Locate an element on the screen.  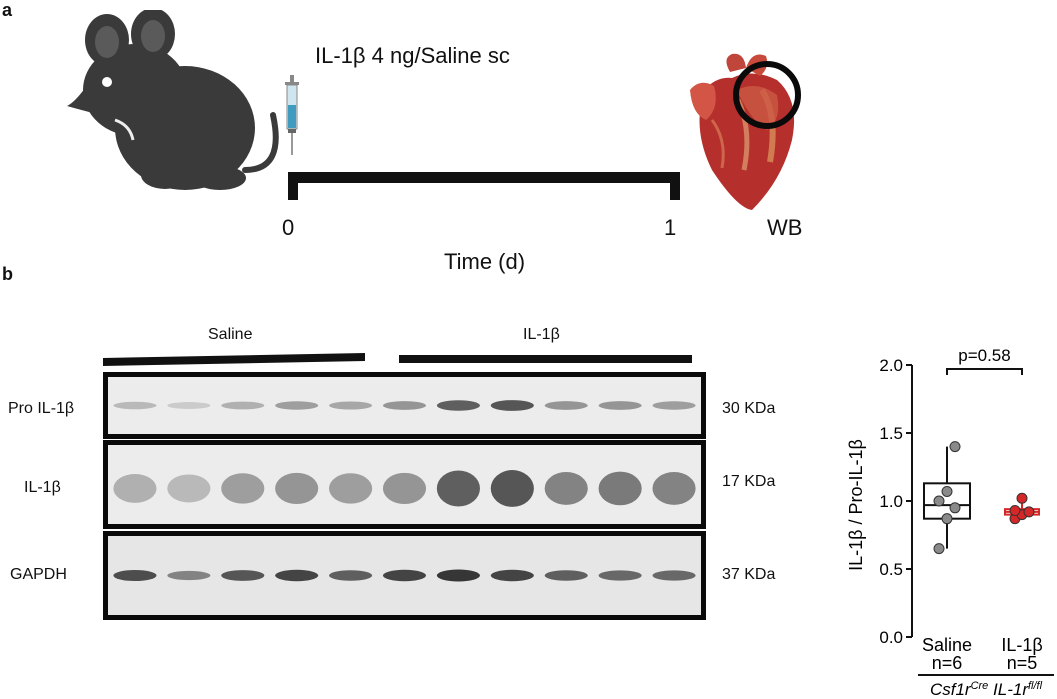
x-category-label: IL-1β is located at coordinates (1021, 645).